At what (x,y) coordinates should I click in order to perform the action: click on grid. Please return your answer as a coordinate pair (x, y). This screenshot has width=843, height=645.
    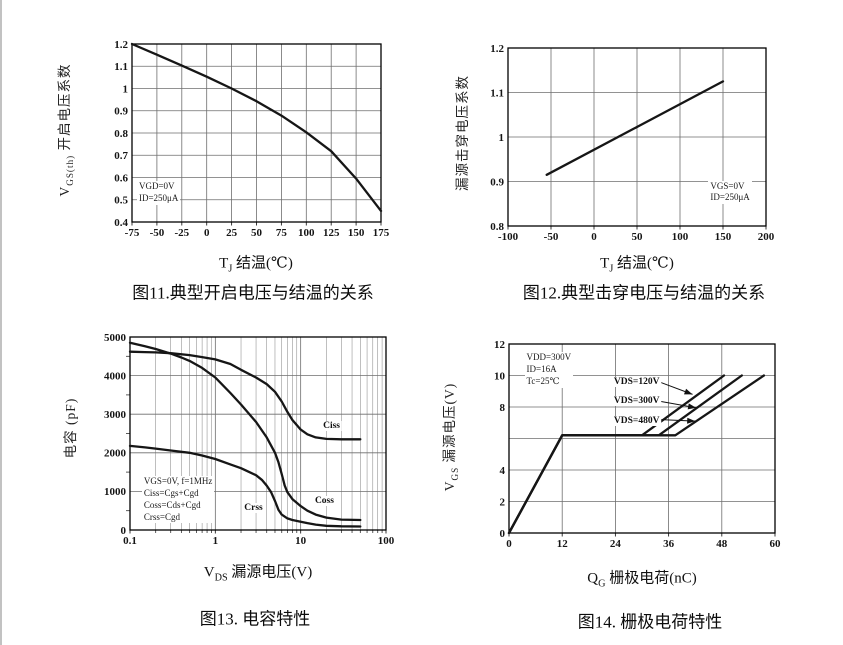
    Looking at the image, I should click on (642, 440).